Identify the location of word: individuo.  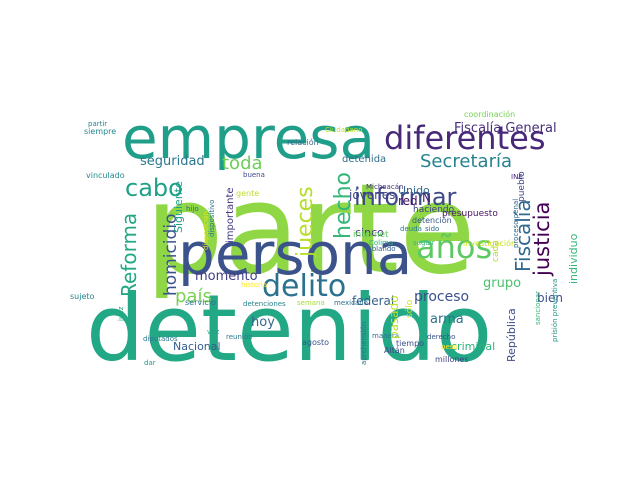
(573, 258).